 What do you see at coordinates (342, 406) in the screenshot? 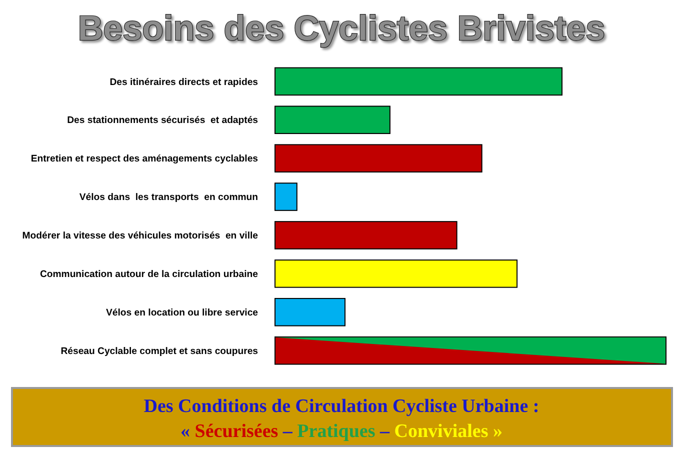
I see `text: Des Conditions de Circulation Cycliste Urbaine :` at bounding box center [342, 406].